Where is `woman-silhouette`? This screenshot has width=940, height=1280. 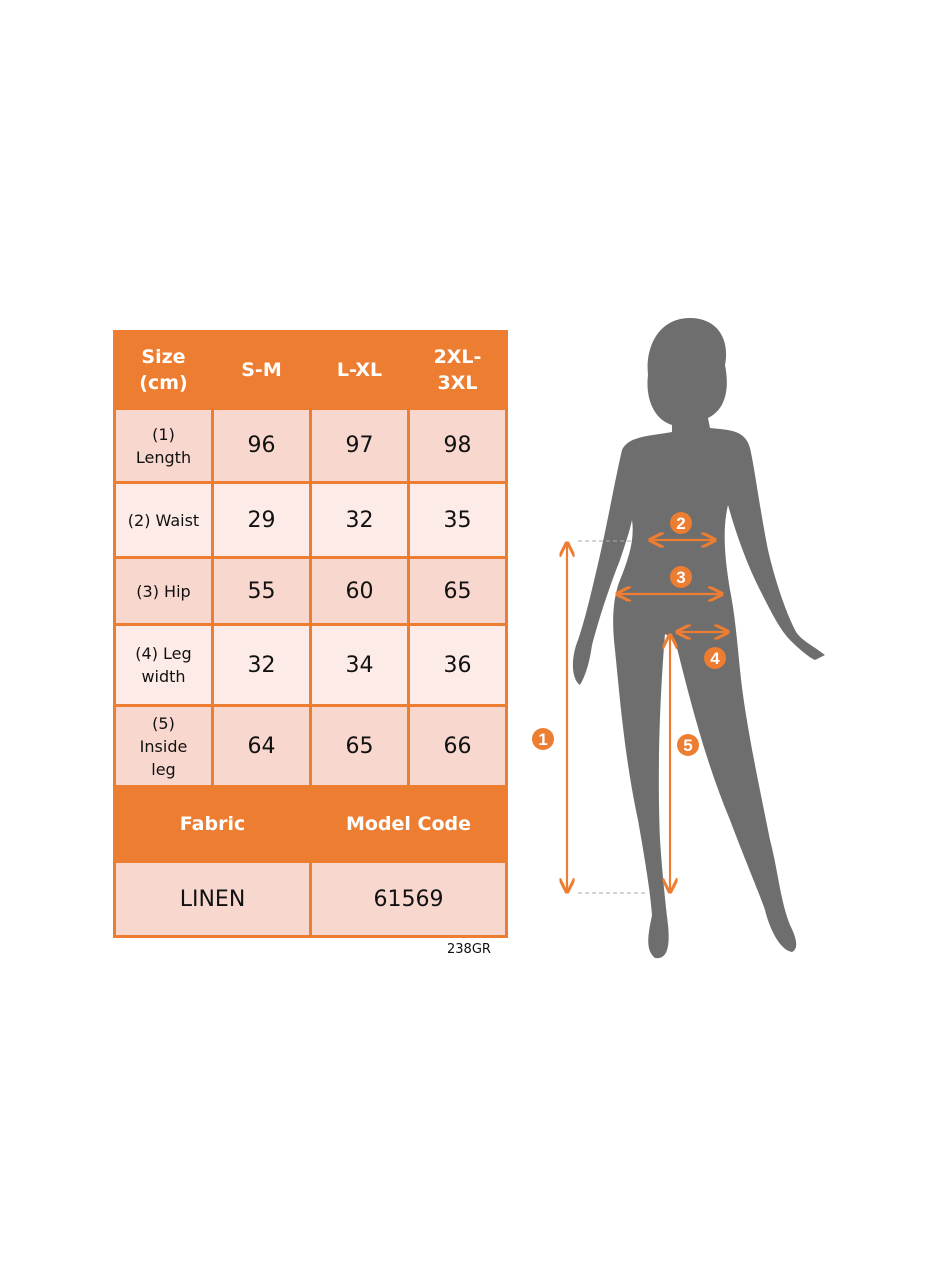
woman-silhouette is located at coordinates (698, 638).